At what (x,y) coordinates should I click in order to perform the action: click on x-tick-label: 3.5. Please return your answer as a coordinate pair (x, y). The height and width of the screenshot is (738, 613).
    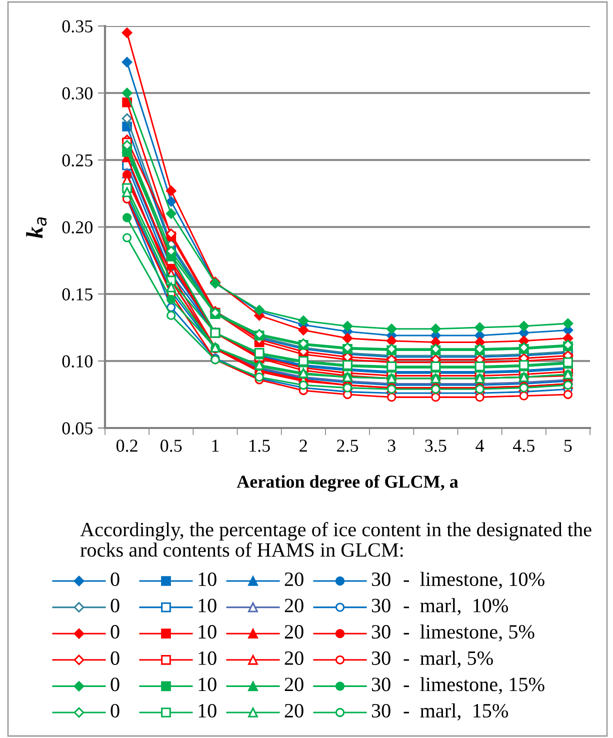
    Looking at the image, I should click on (435, 446).